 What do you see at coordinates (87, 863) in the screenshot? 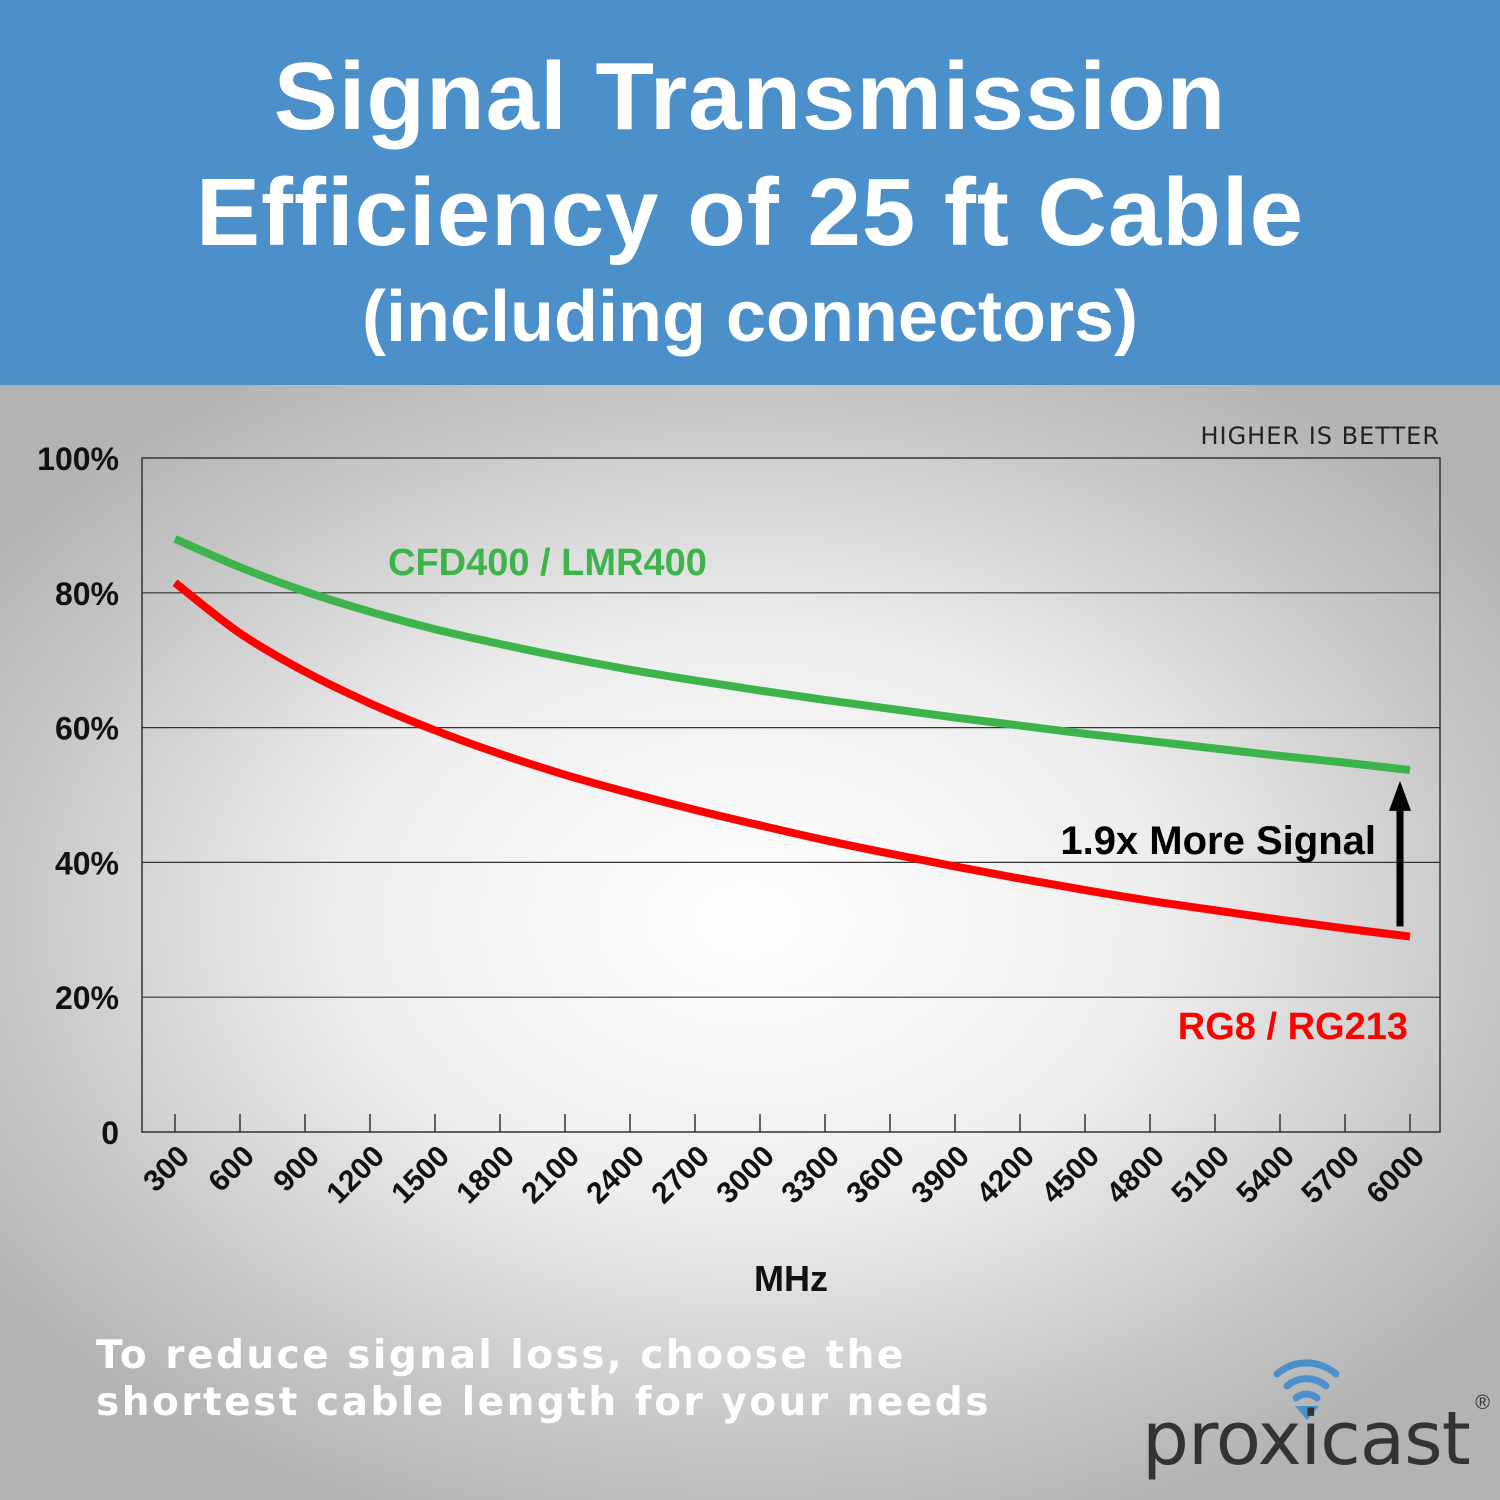
I see `y-tick-label: 40%` at bounding box center [87, 863].